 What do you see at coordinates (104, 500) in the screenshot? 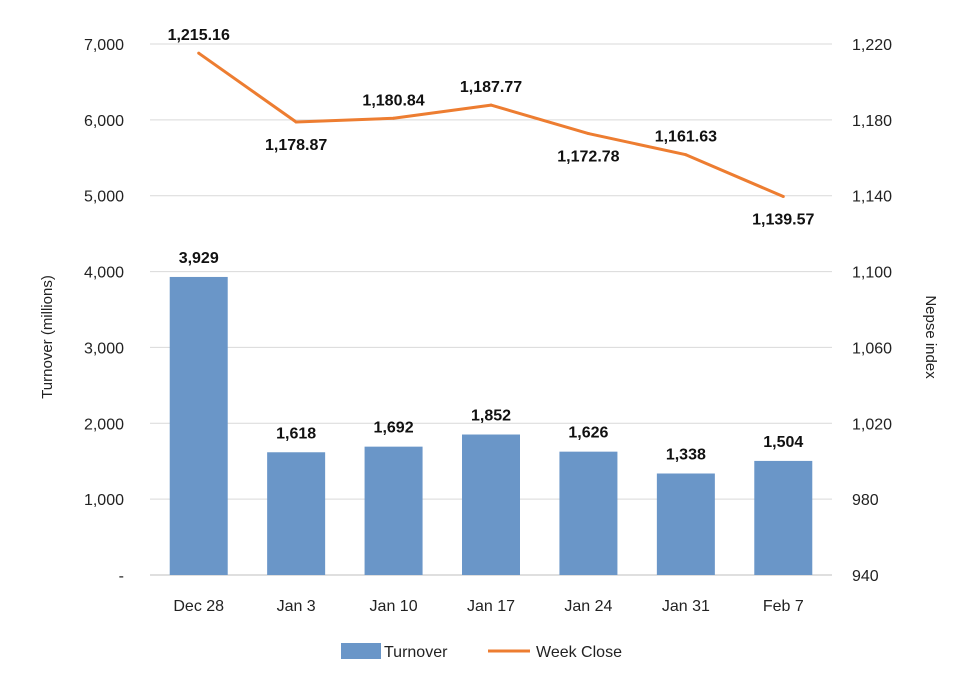
I see `left-tick-label: 1,000` at bounding box center [104, 500].